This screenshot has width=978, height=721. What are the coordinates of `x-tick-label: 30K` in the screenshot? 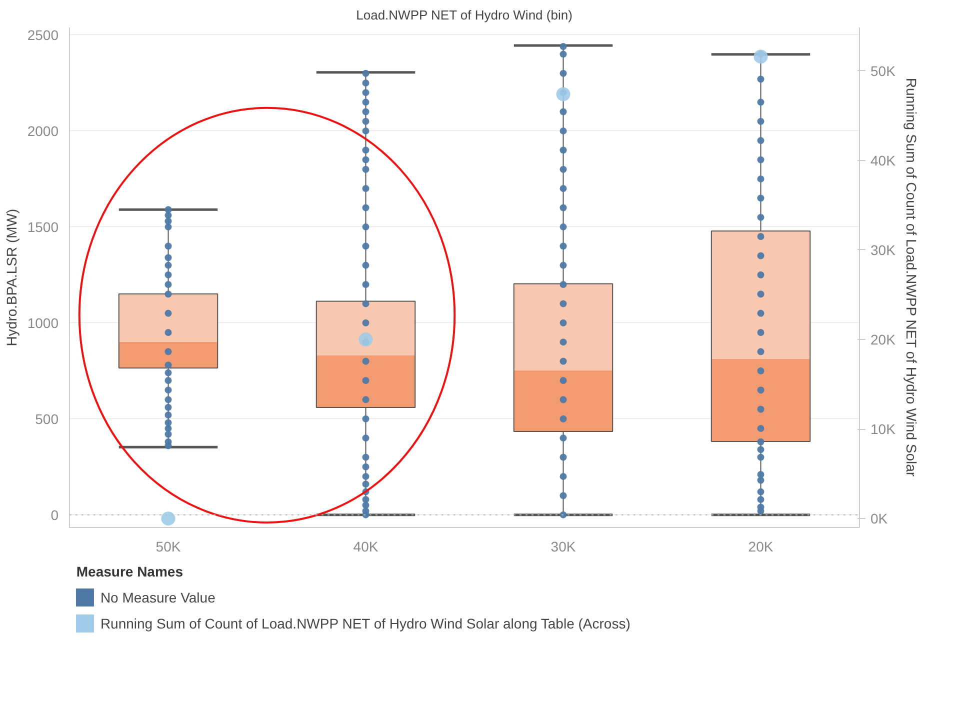 It's located at (563, 546).